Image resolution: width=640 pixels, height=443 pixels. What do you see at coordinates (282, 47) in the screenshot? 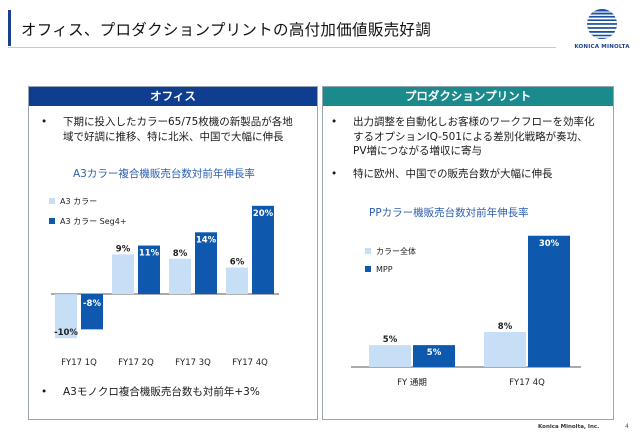
I see `header-divider` at bounding box center [282, 47].